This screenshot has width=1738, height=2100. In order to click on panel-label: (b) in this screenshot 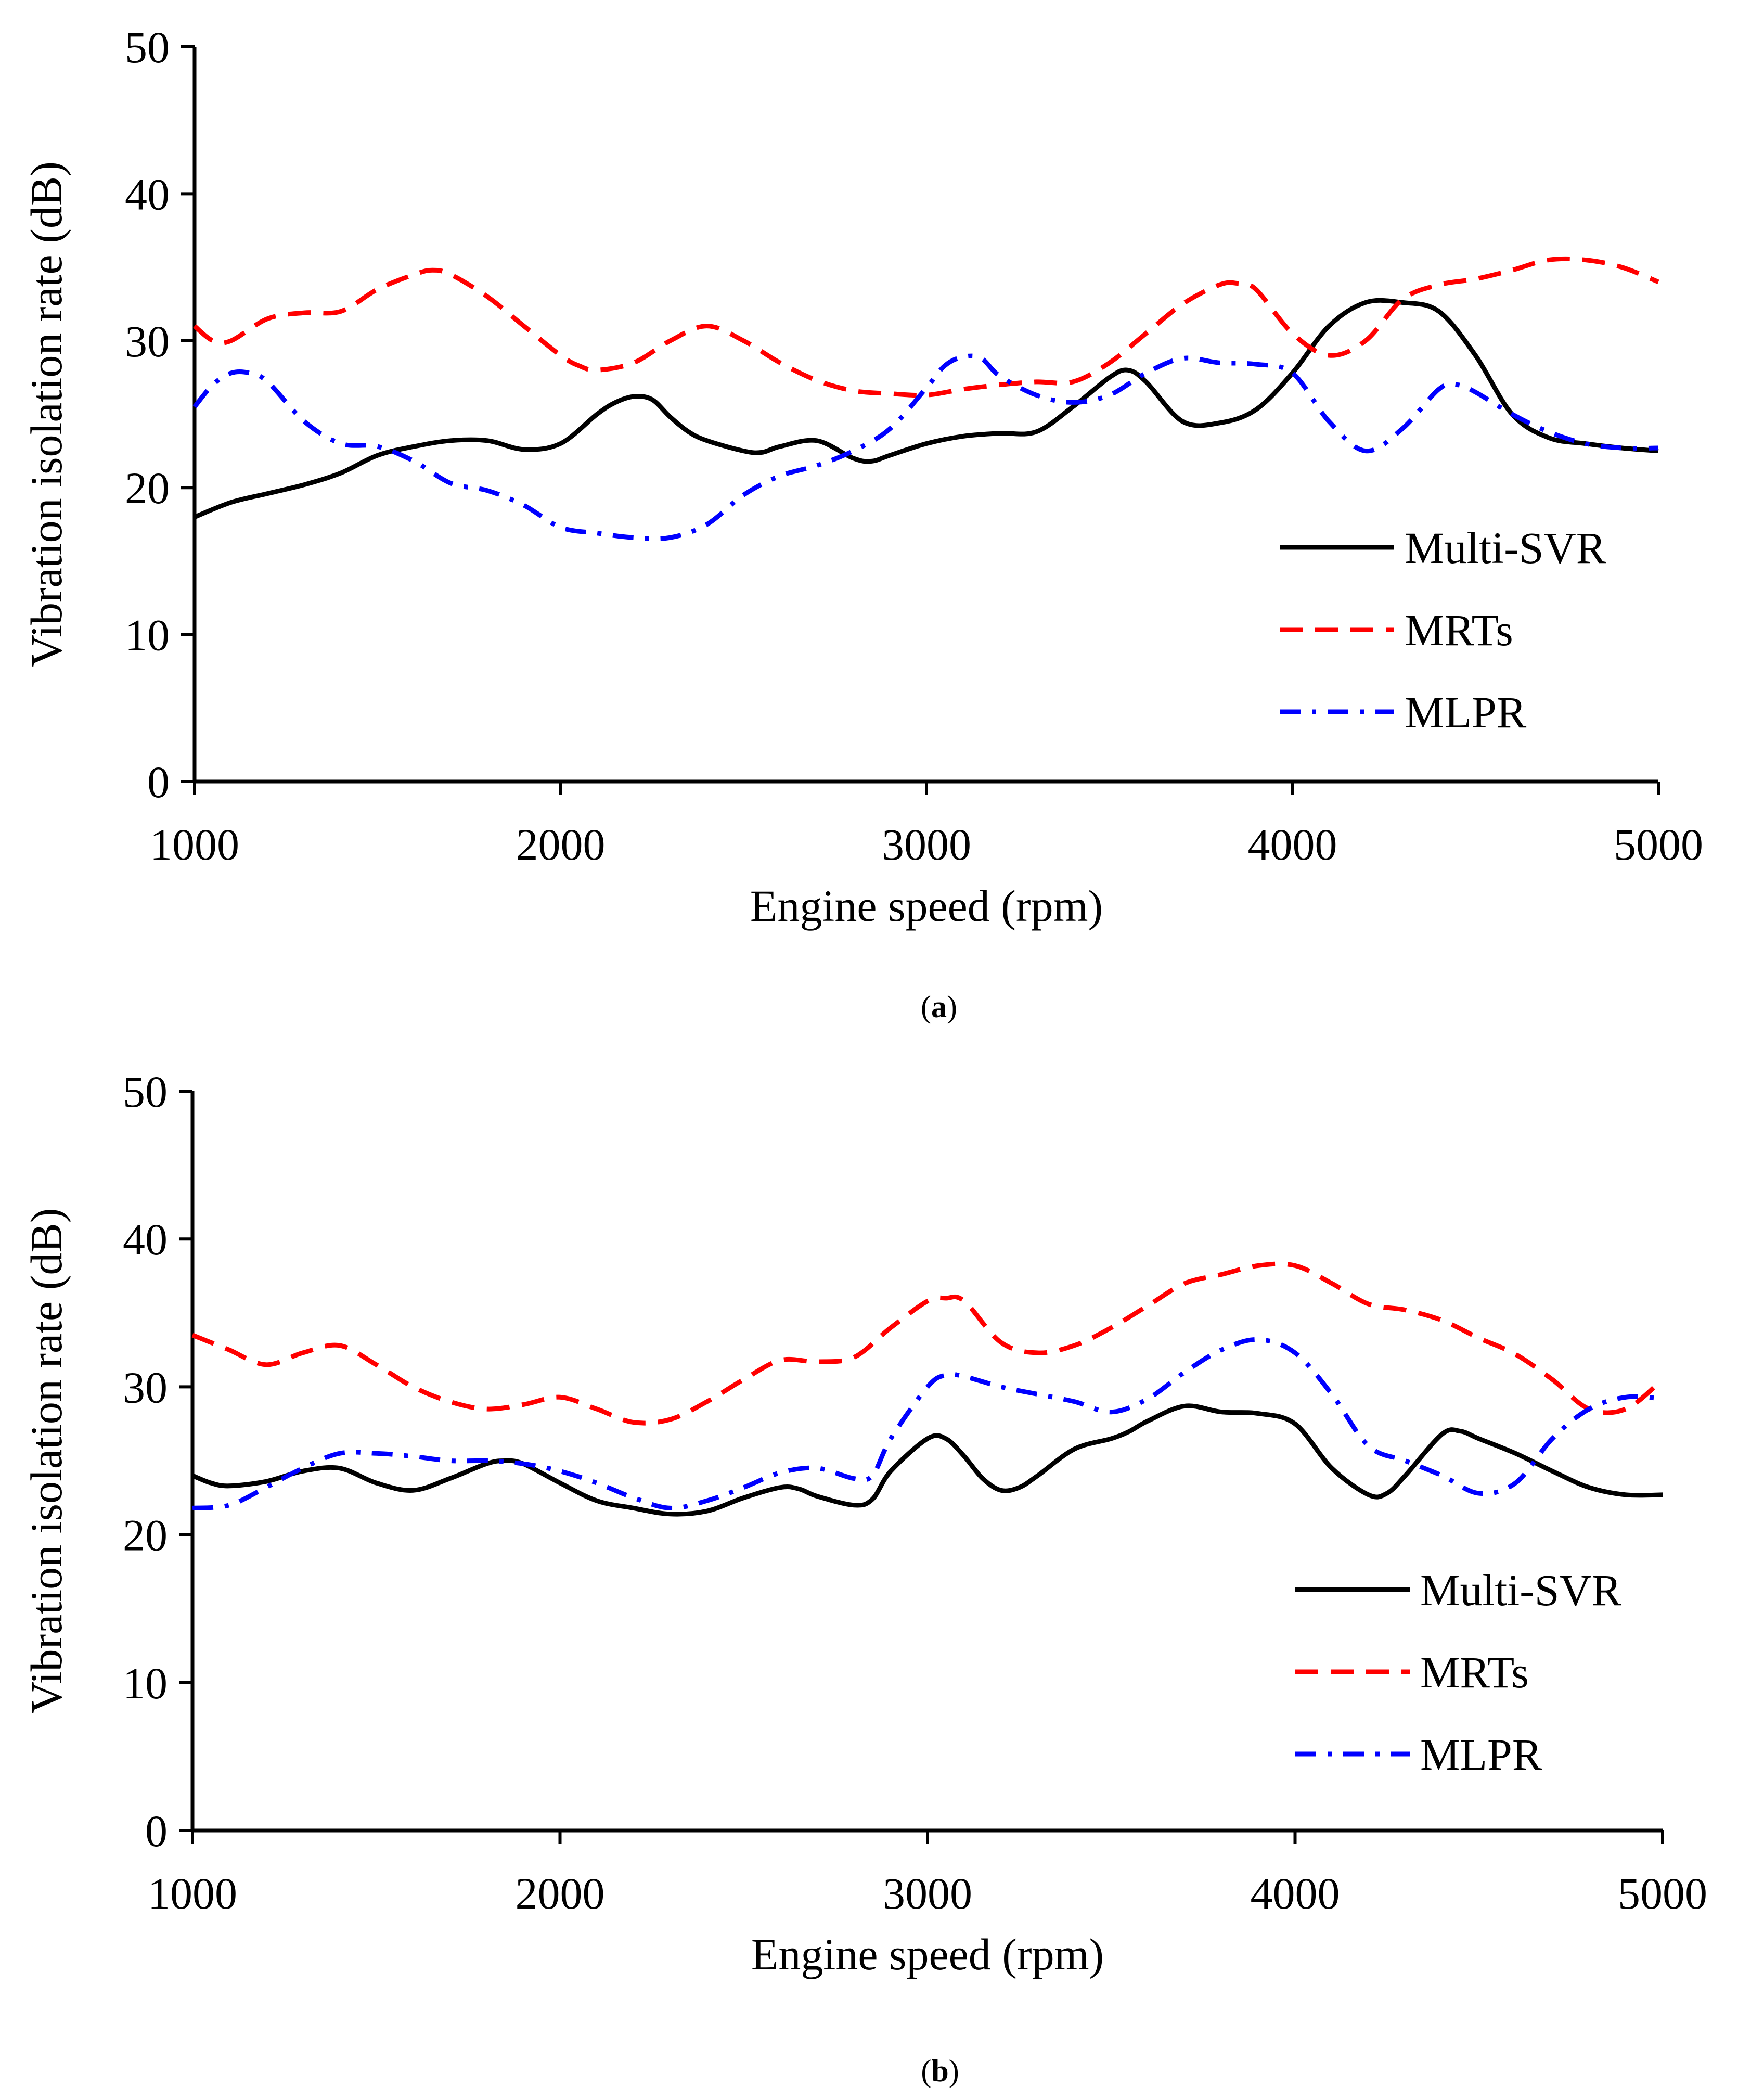, I will do `click(940, 2071)`.